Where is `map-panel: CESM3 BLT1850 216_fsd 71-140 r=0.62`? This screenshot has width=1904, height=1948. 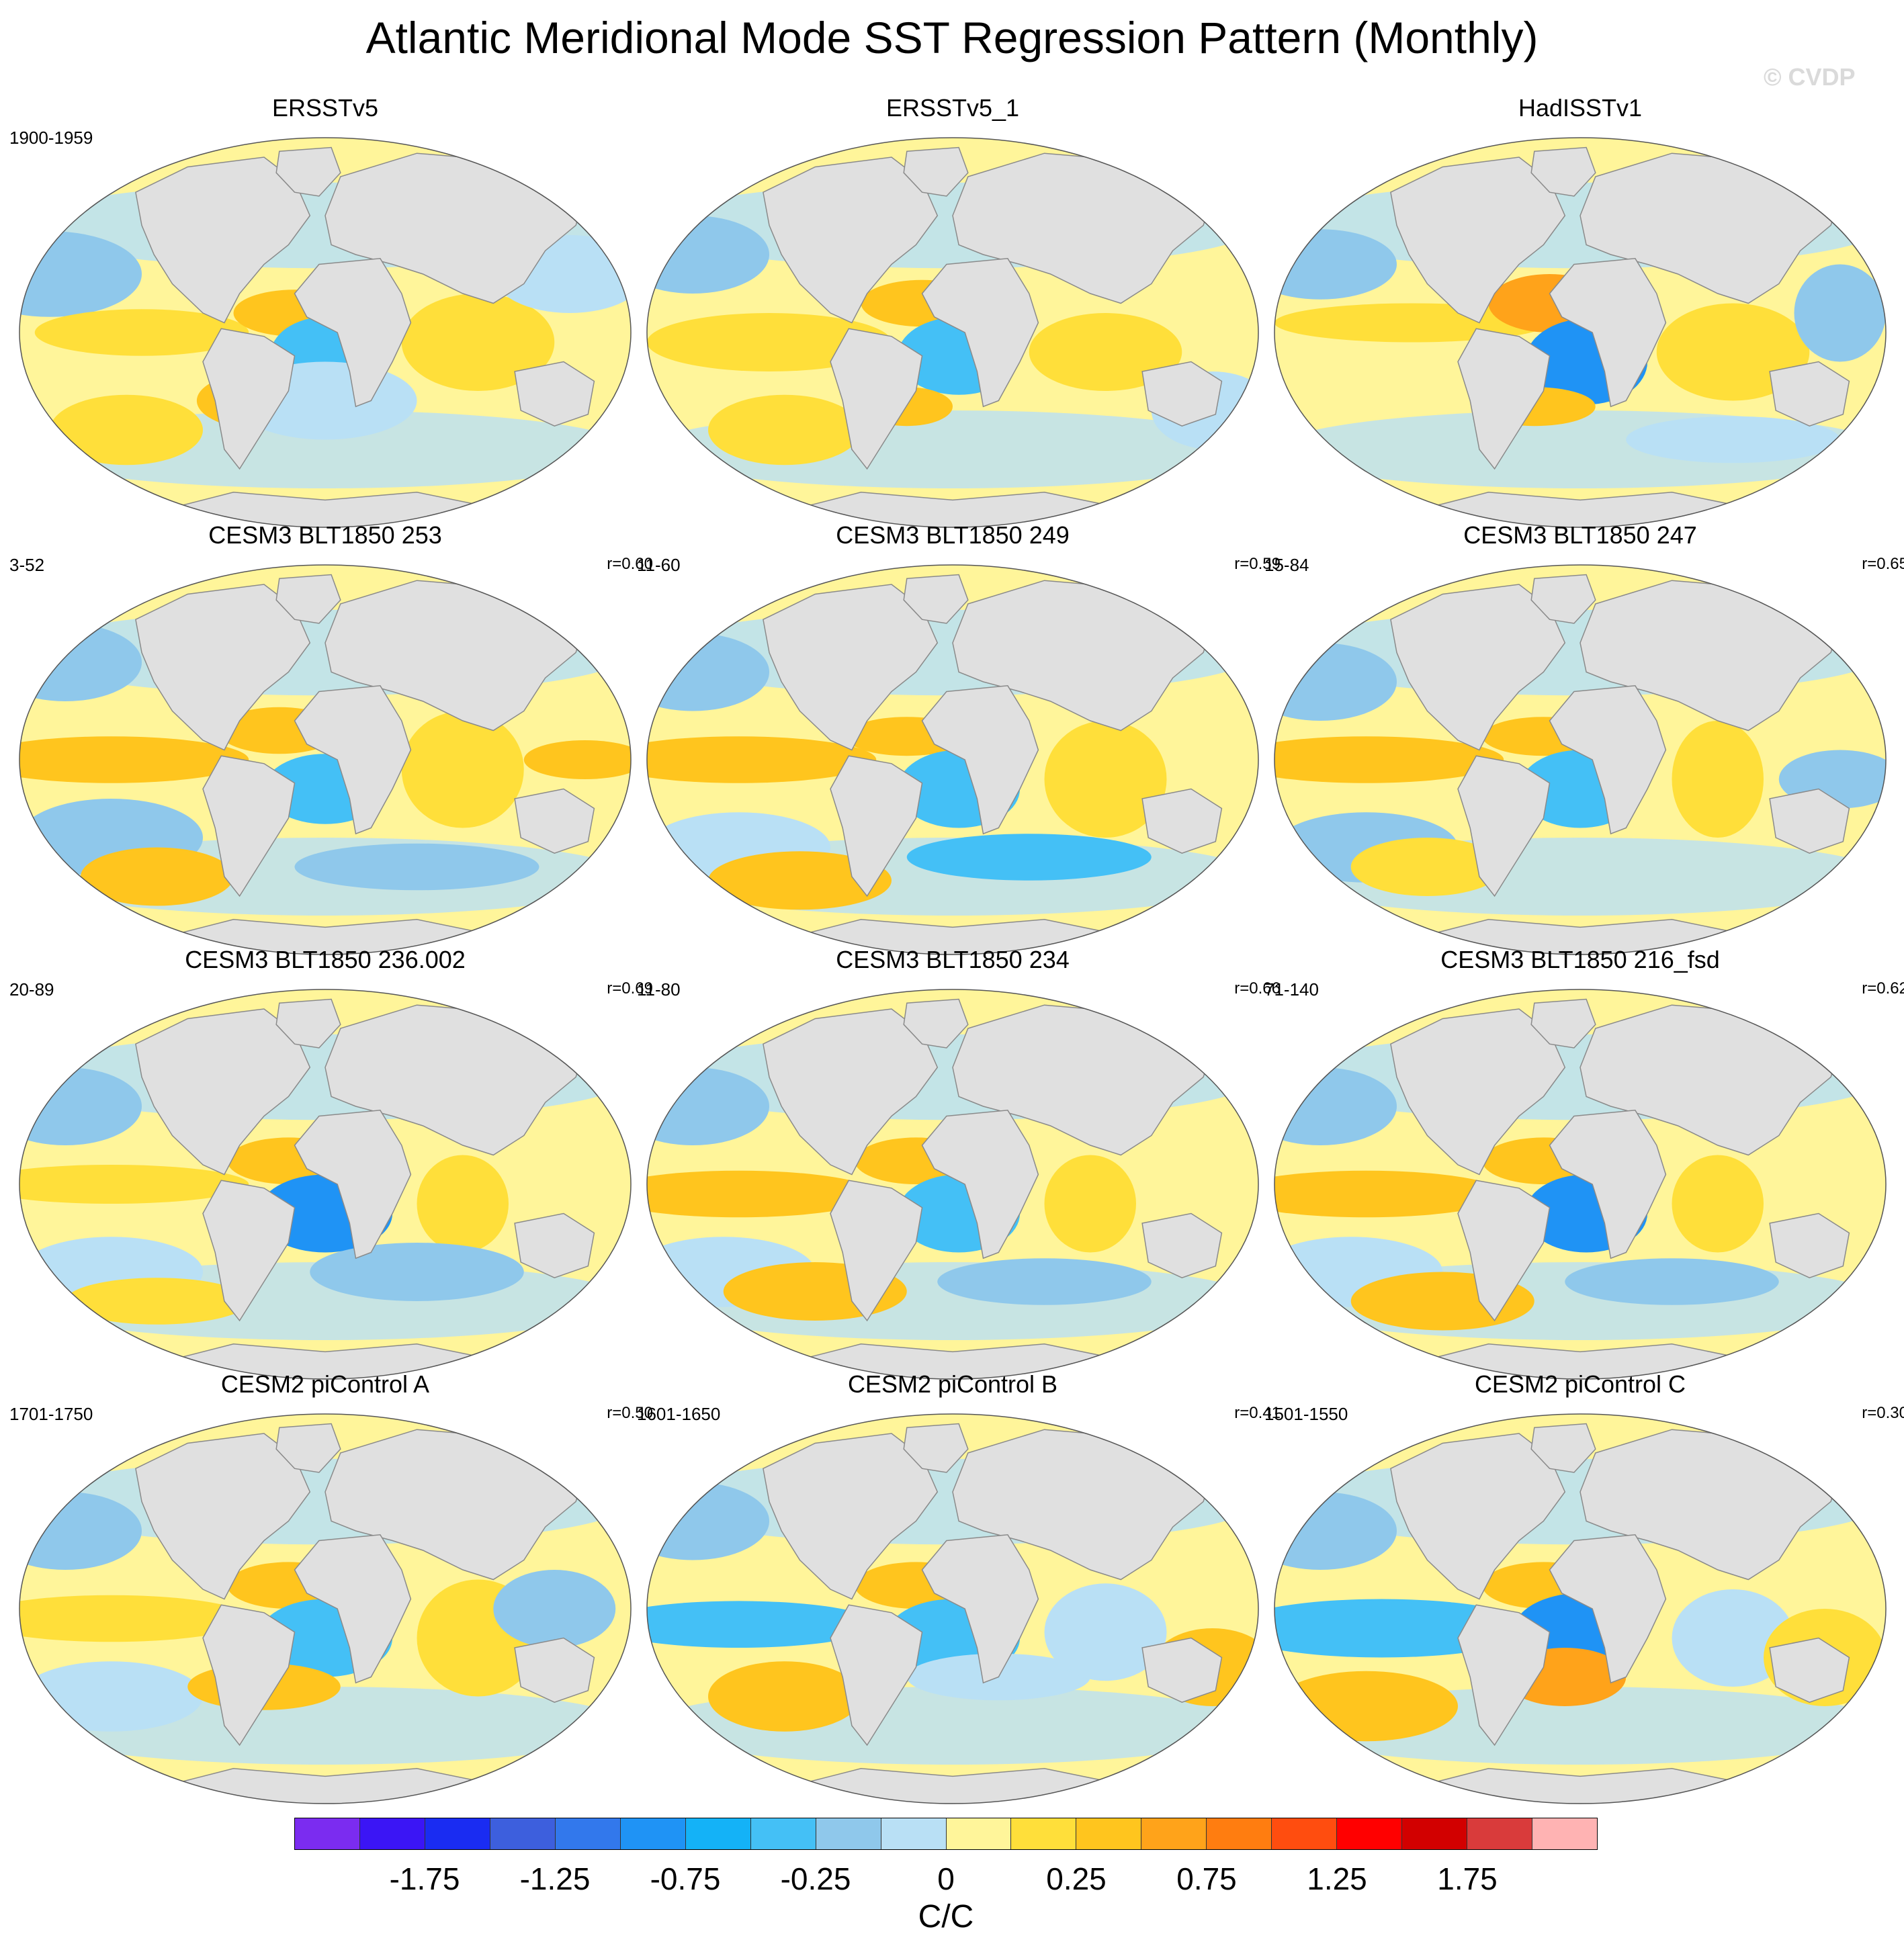 map-panel: CESM3 BLT1850 216_fsd 71-140 r=0.62 is located at coordinates (1584, 1163).